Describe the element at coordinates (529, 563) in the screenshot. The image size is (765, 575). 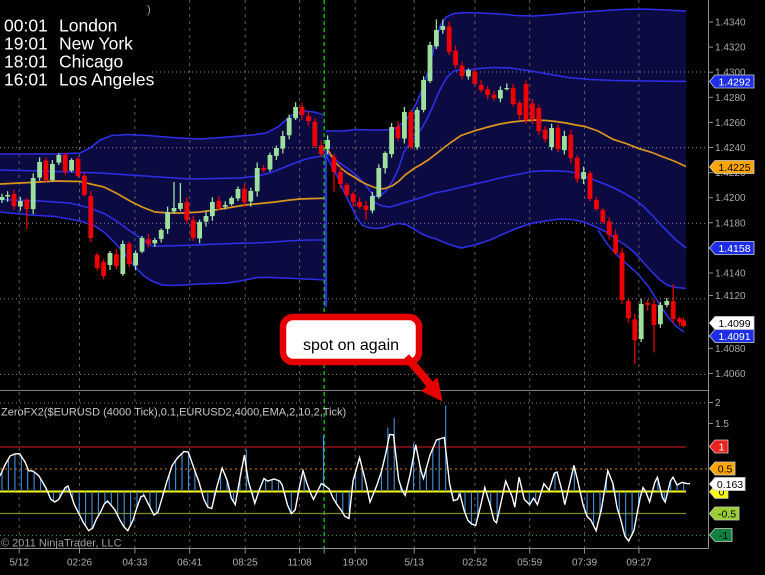
I see `svg-text: 05:59` at that location.